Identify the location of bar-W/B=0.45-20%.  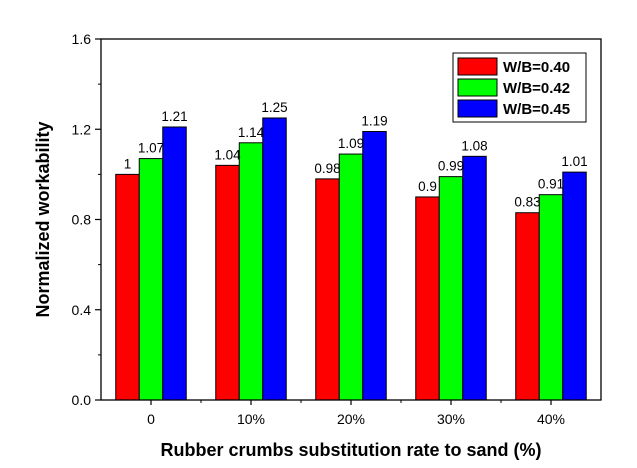
(374, 266).